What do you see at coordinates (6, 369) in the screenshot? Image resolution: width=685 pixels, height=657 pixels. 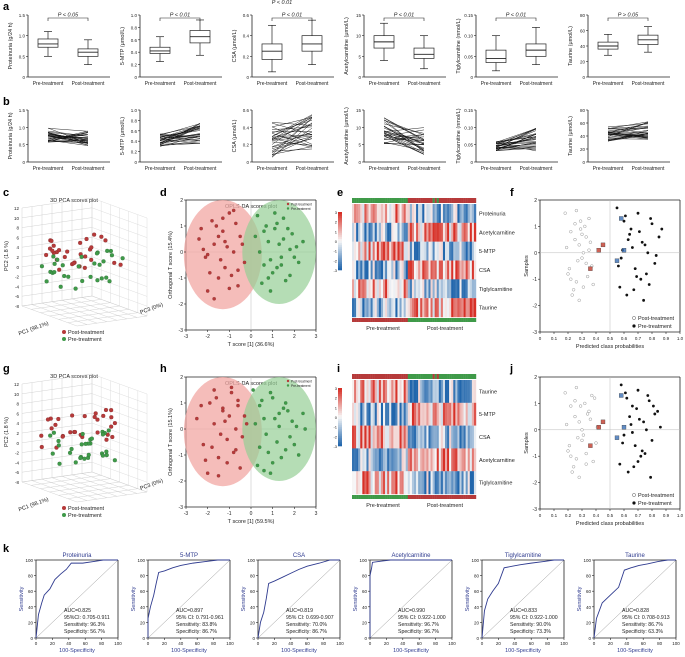 I see `panel-letter-g: g` at bounding box center [6, 369].